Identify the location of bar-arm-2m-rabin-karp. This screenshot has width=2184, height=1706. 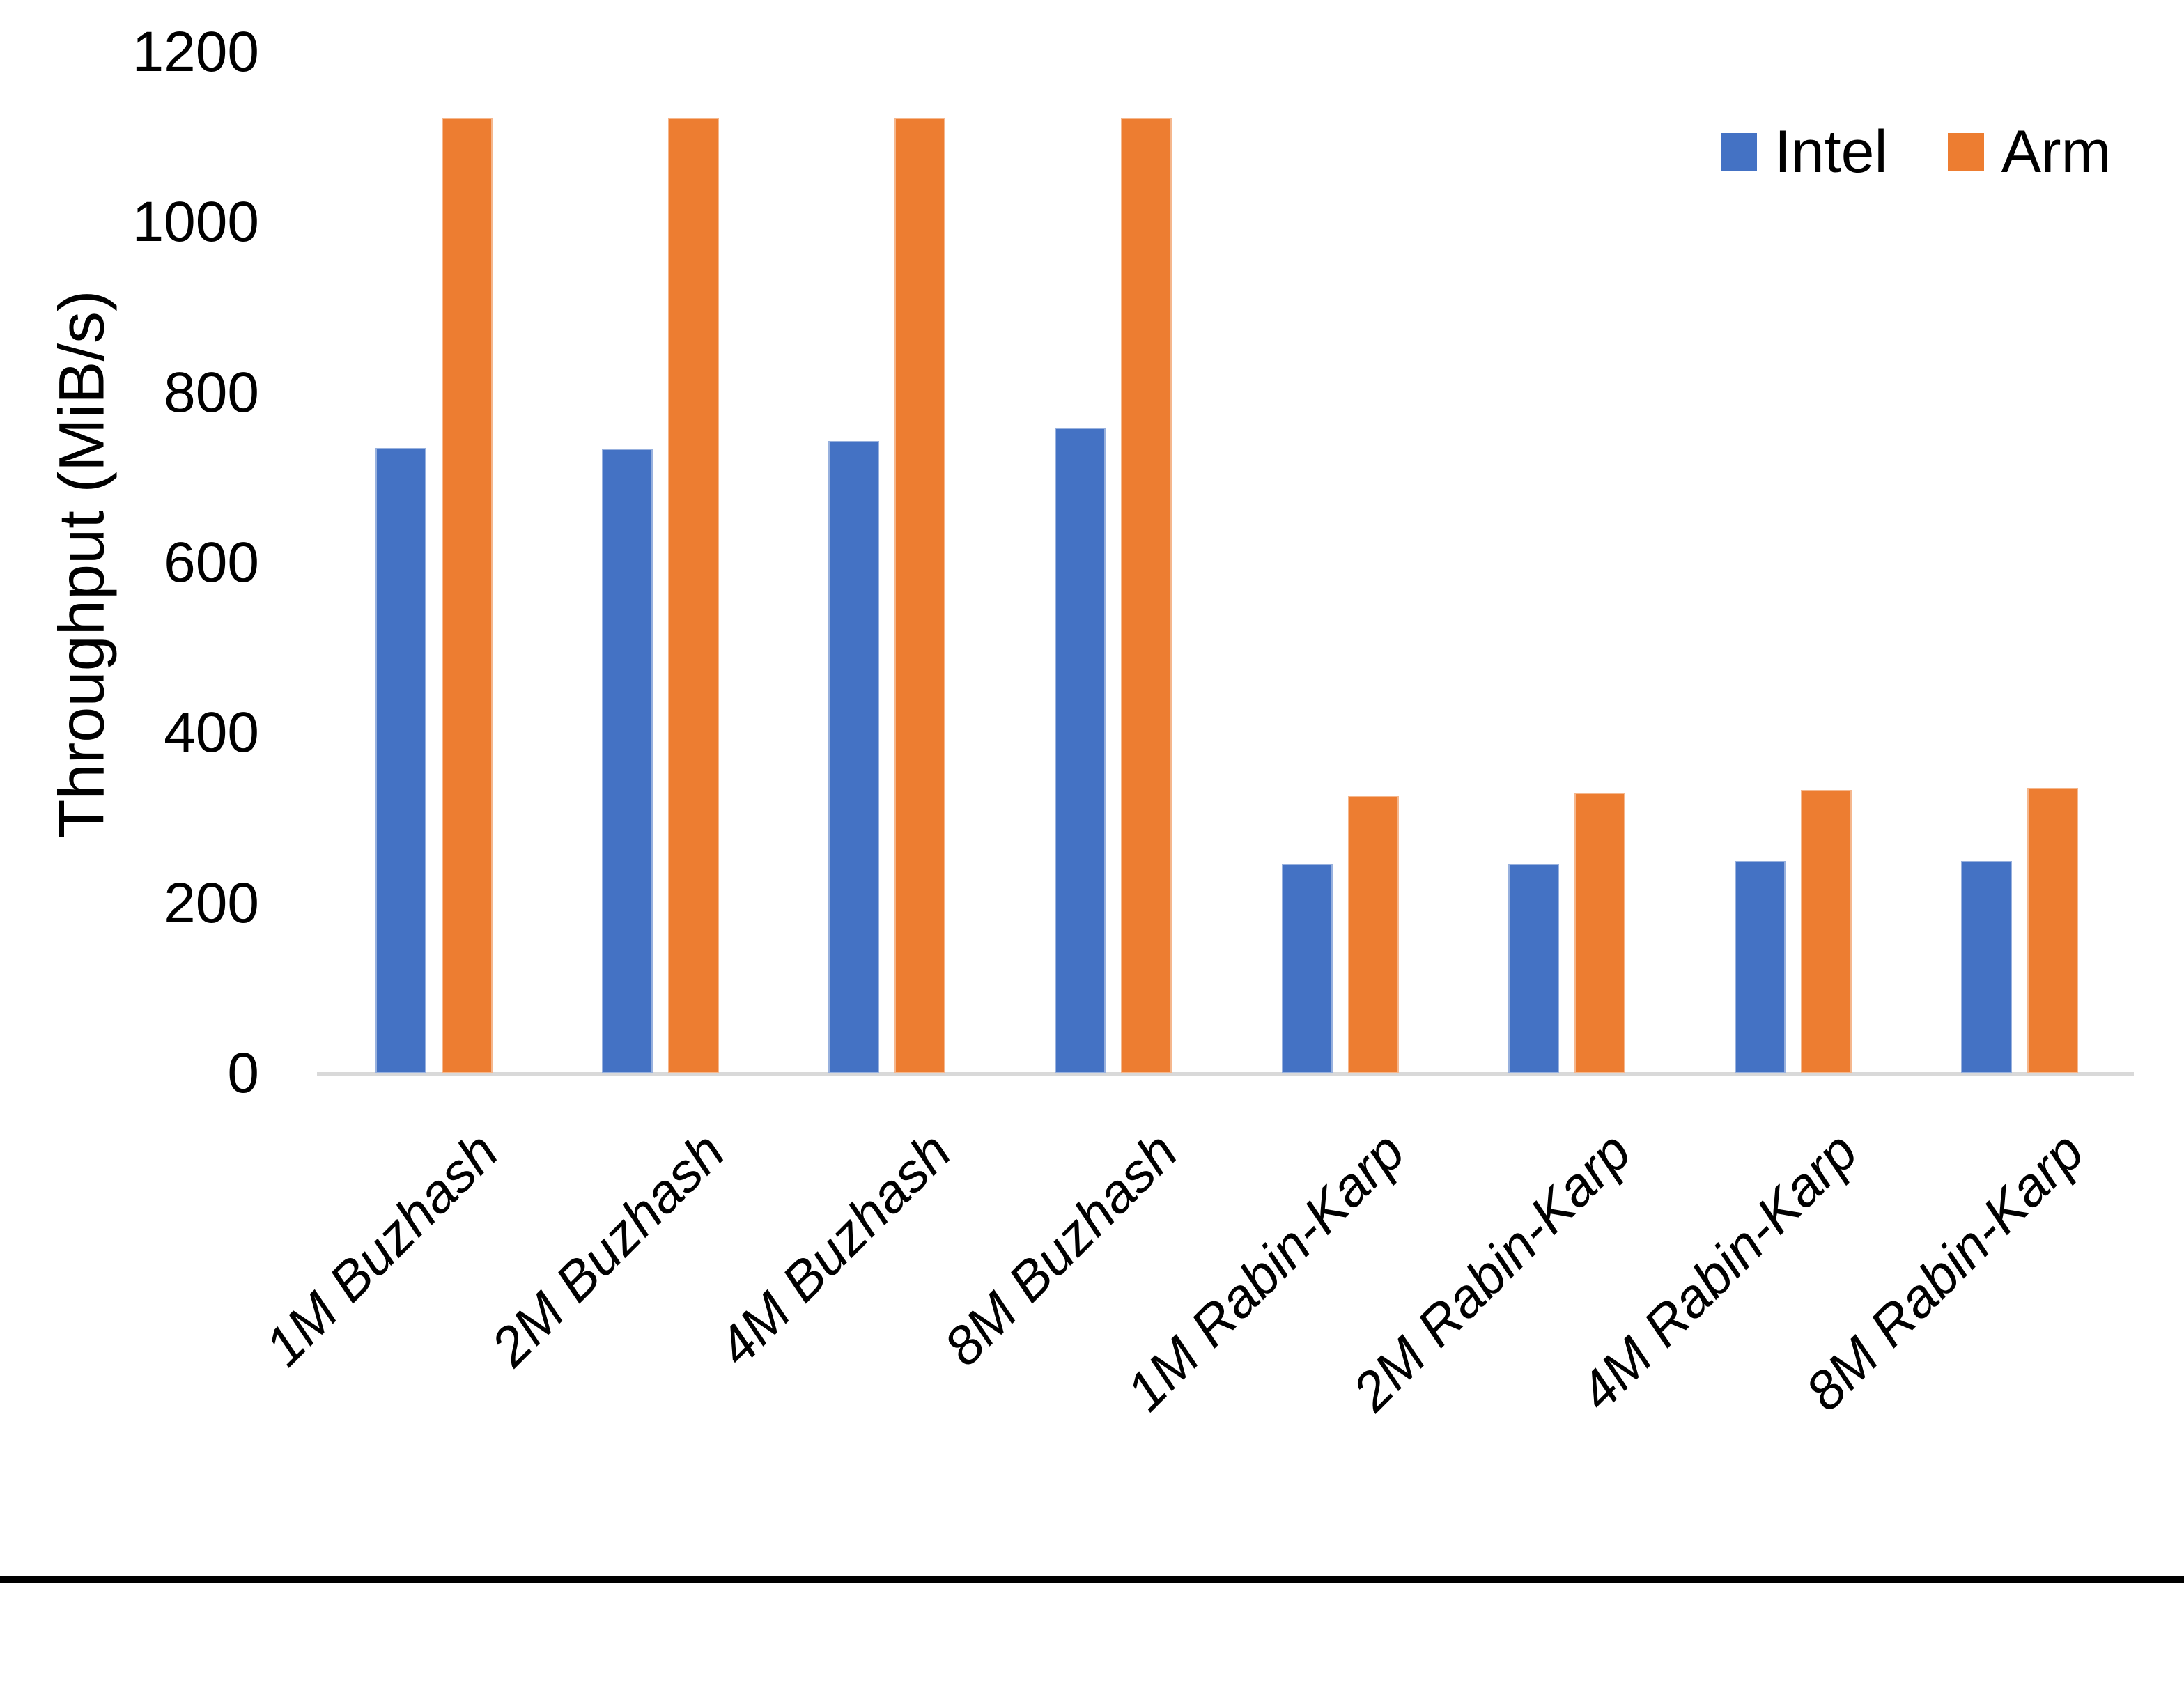
(1600, 932).